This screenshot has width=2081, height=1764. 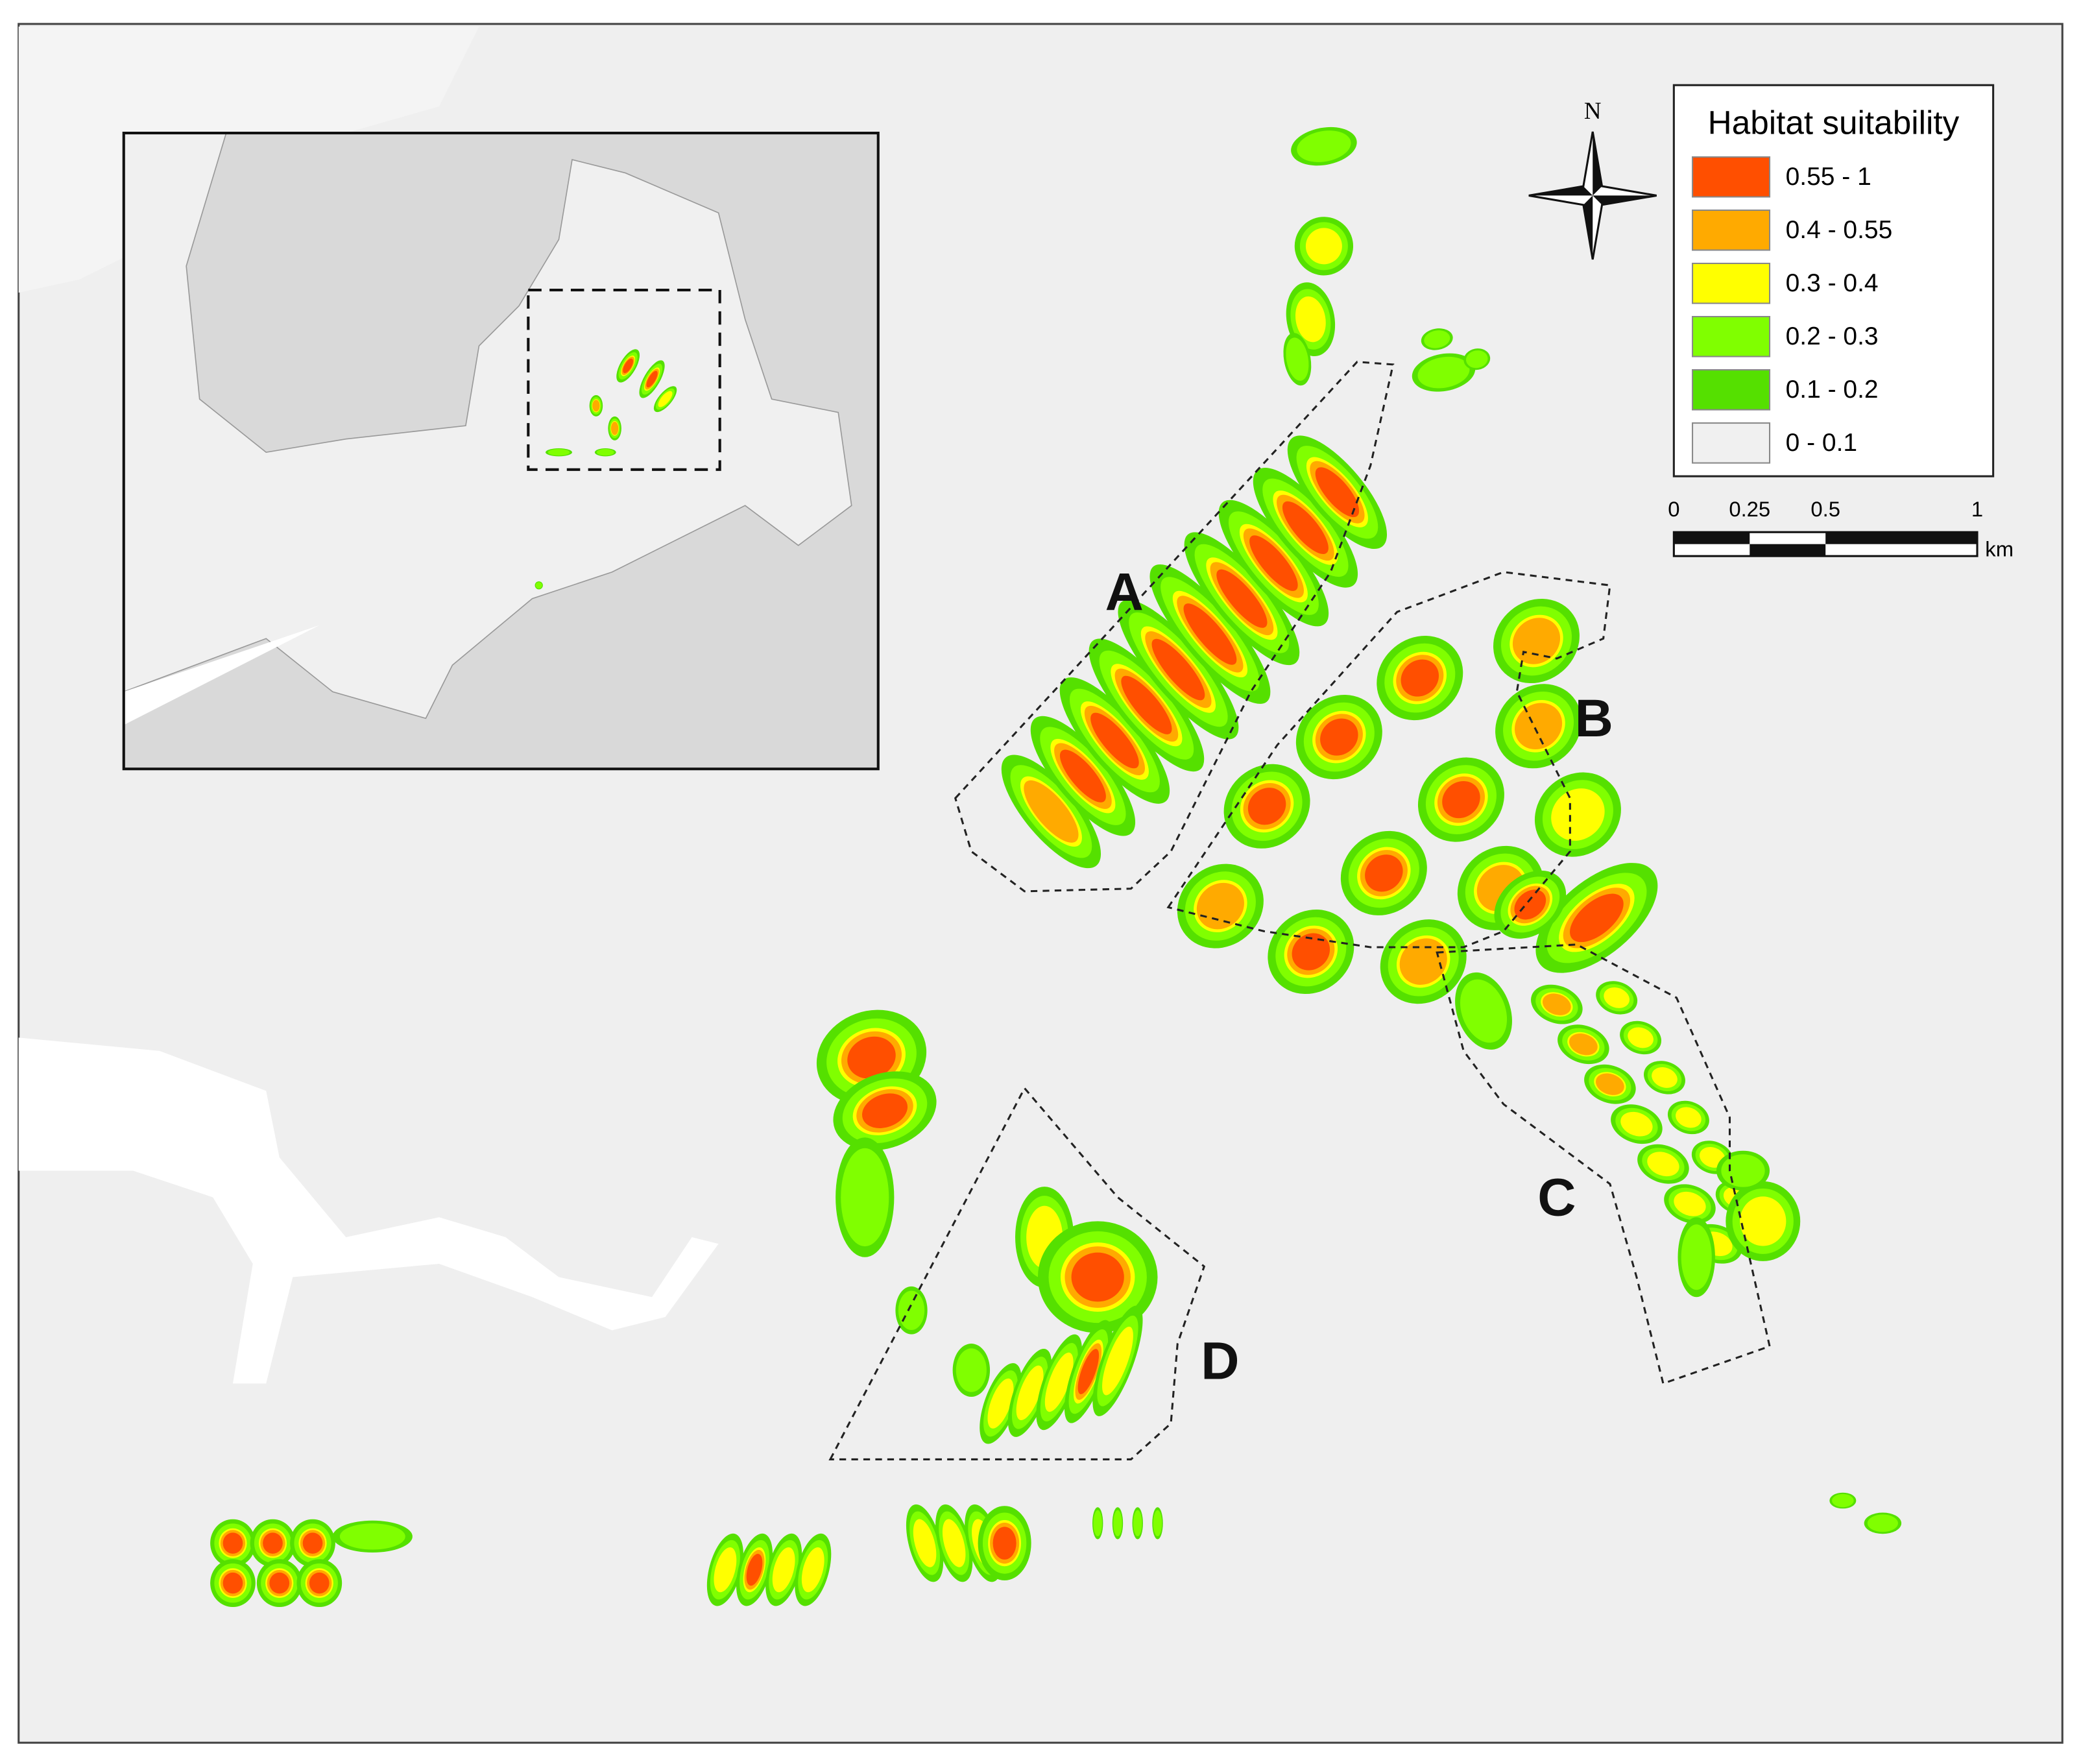 I want to click on scale-unit: km, so click(x=1999, y=549).